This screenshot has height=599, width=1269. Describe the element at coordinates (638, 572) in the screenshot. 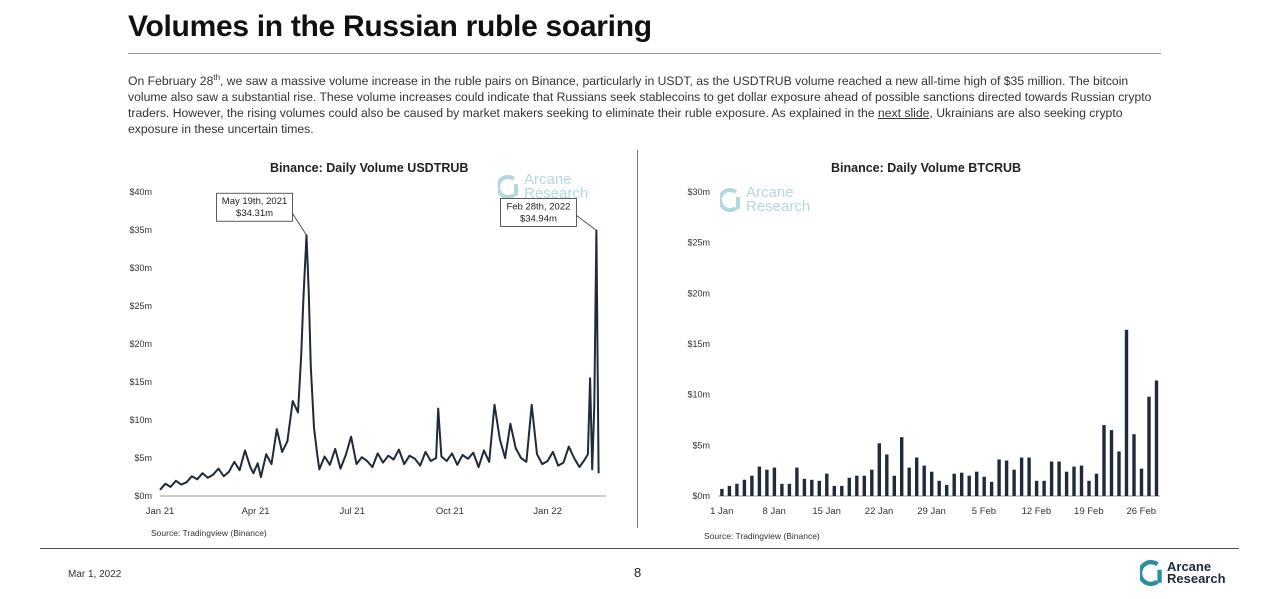

I see `page-number: 8` at that location.